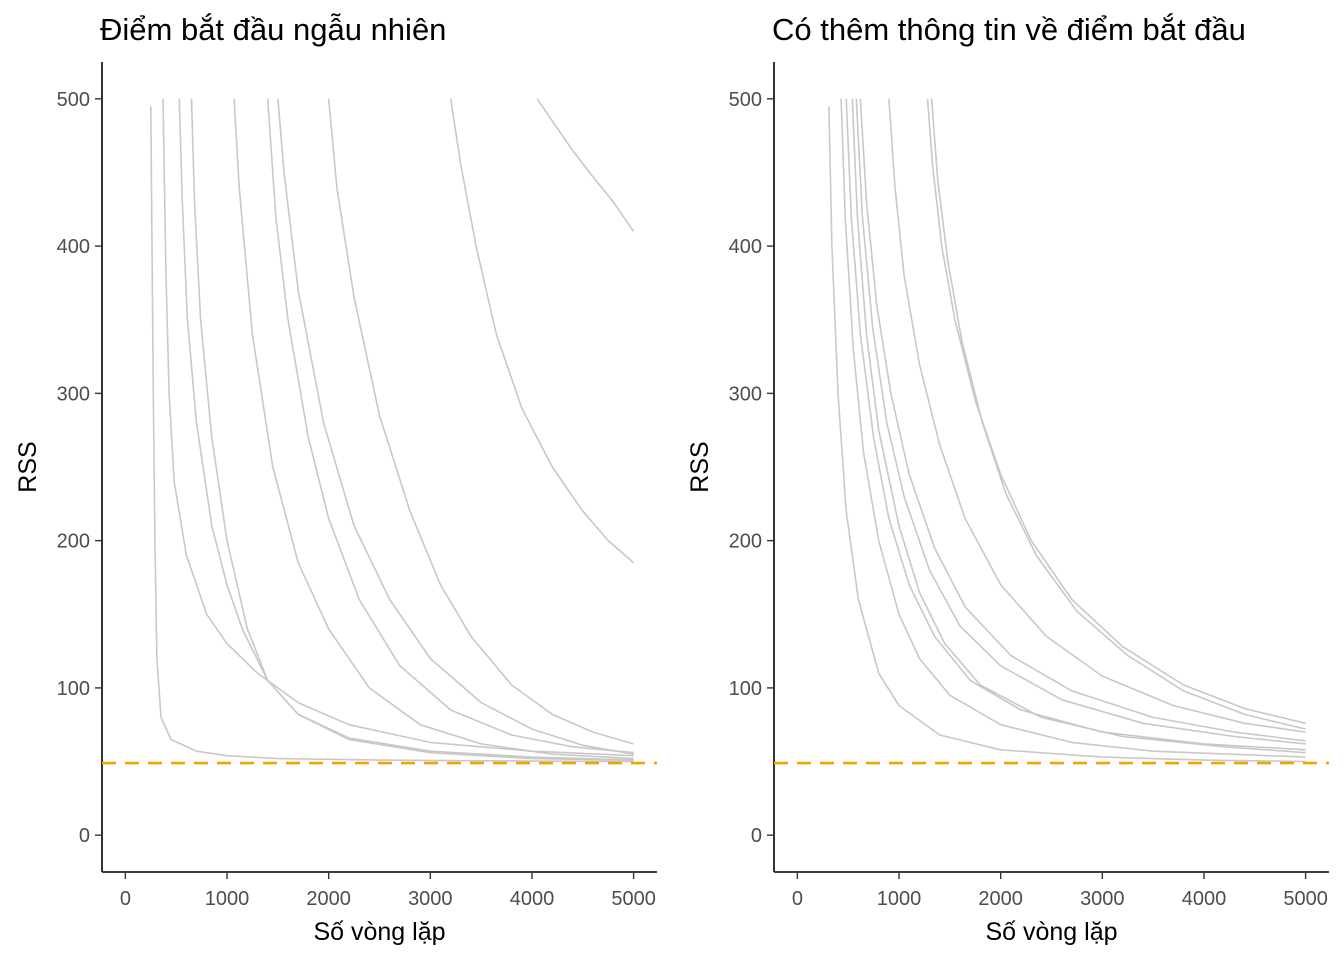 The width and height of the screenshot is (1344, 960). What do you see at coordinates (73, 100) in the screenshot?
I see `left-y-tick-label: 500` at bounding box center [73, 100].